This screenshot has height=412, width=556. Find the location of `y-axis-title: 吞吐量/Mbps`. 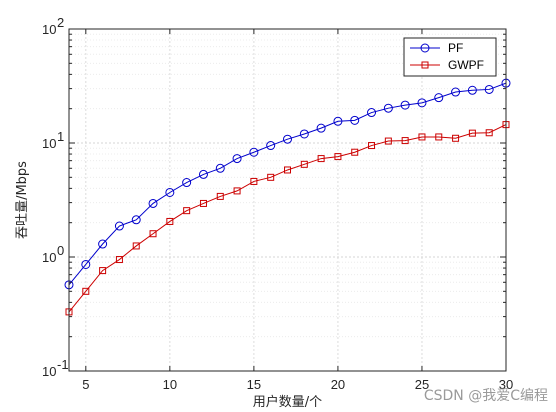

y-axis-title: 吞吐量/Mbps is located at coordinates (22, 200).